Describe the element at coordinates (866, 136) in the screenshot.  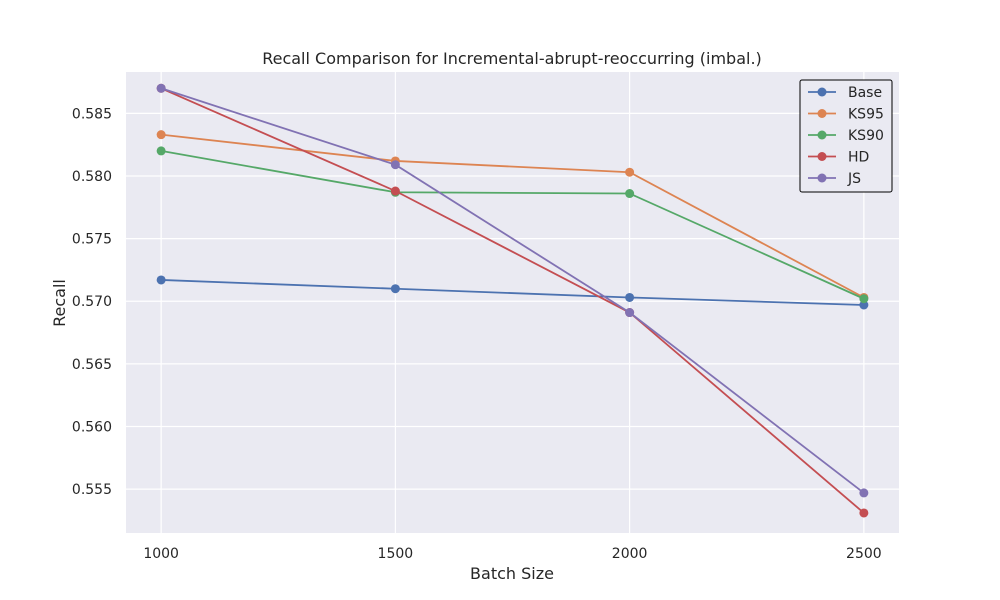
I see `legend-label-ks90: KS90` at that location.